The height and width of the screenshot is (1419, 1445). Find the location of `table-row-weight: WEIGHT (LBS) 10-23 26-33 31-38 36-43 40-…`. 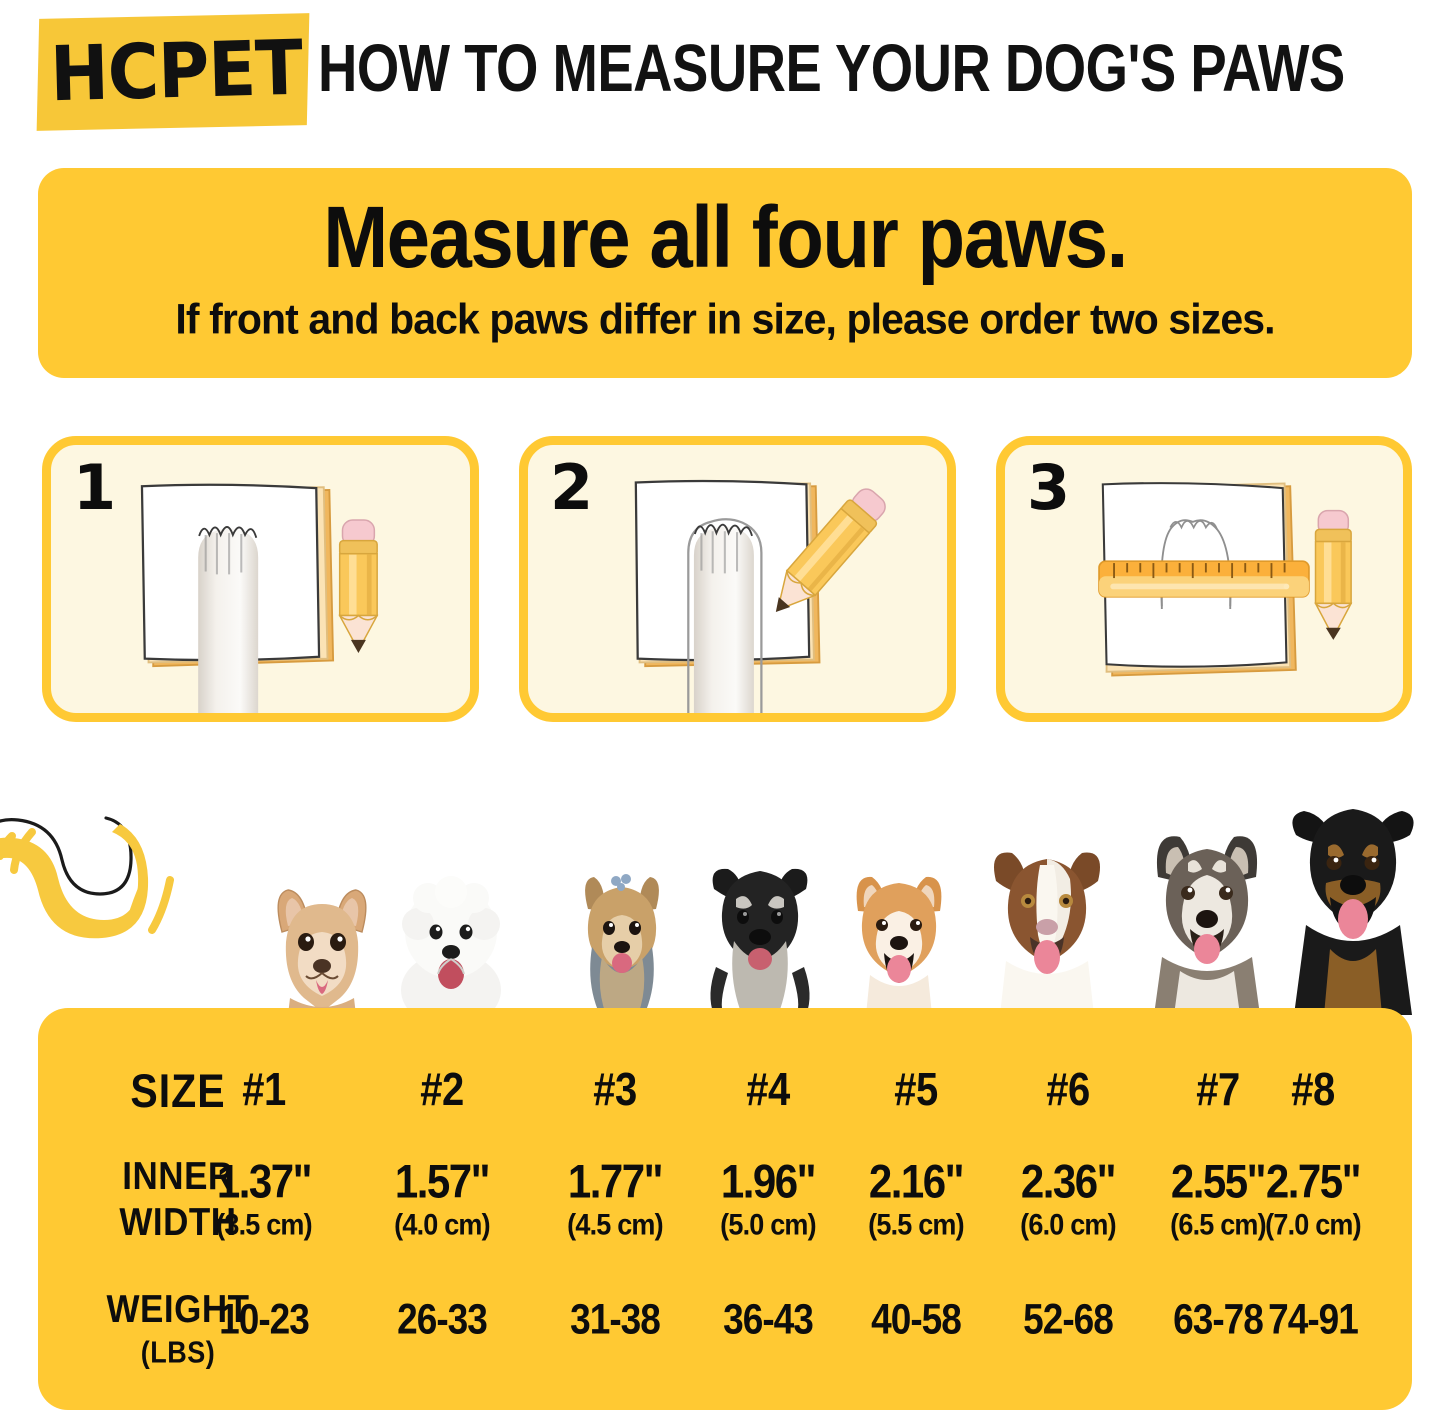

table-row-weight: WEIGHT (LBS) 10-23 26-33 31-38 36-43 40-… is located at coordinates (725, 1340).